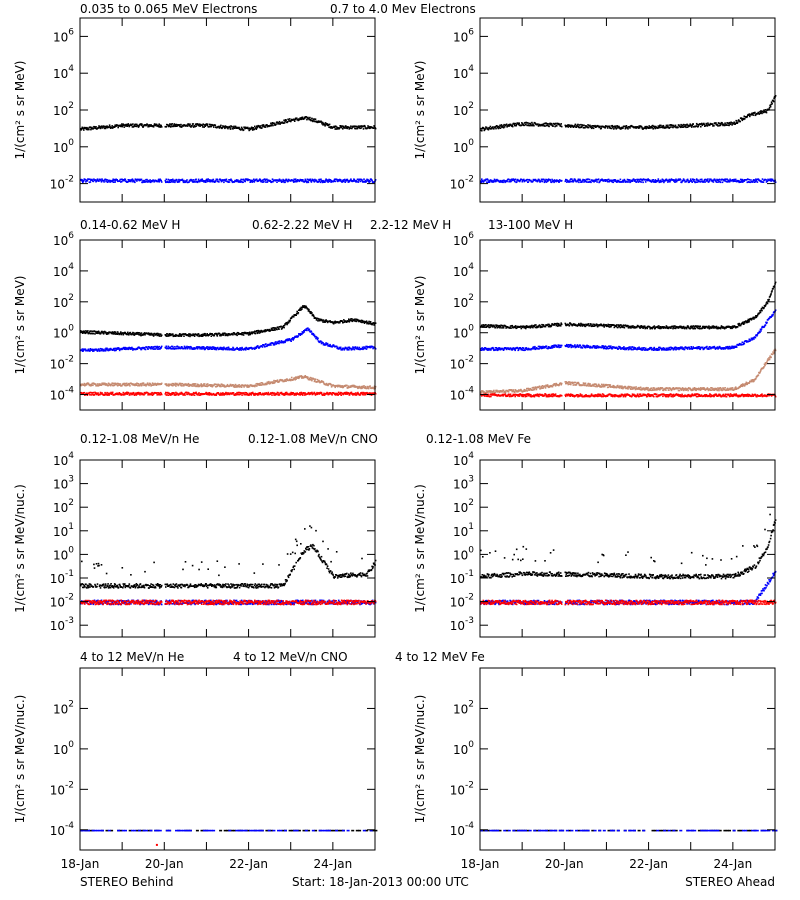 The width and height of the screenshot is (800, 900). What do you see at coordinates (313, 439) in the screenshot?
I see `legend-row3-item2: 0.12-1.08 MeV/n CNO` at bounding box center [313, 439].